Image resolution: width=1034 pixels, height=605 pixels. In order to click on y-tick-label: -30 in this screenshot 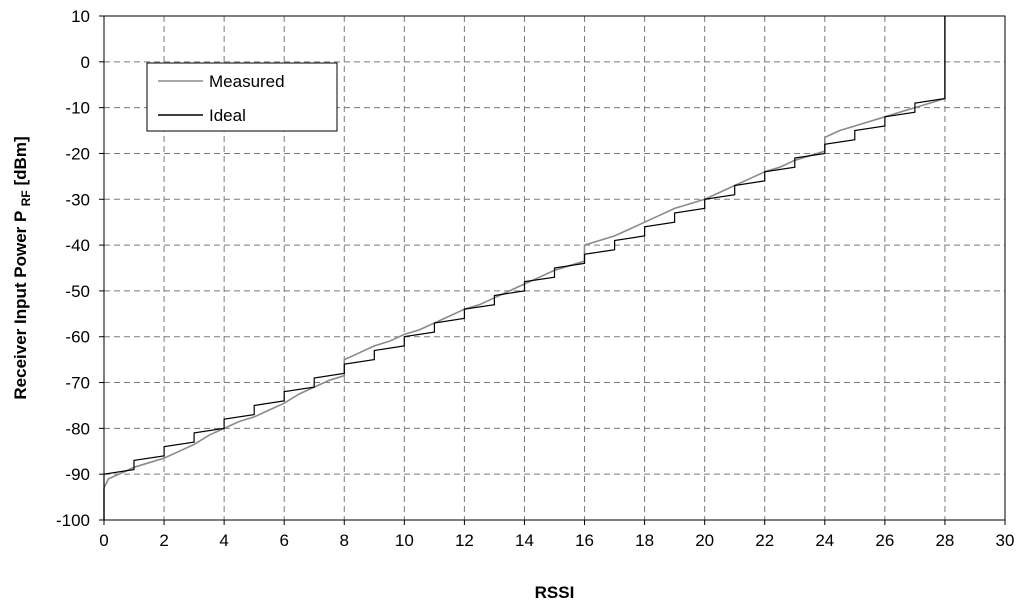, I will do `click(77, 199)`.